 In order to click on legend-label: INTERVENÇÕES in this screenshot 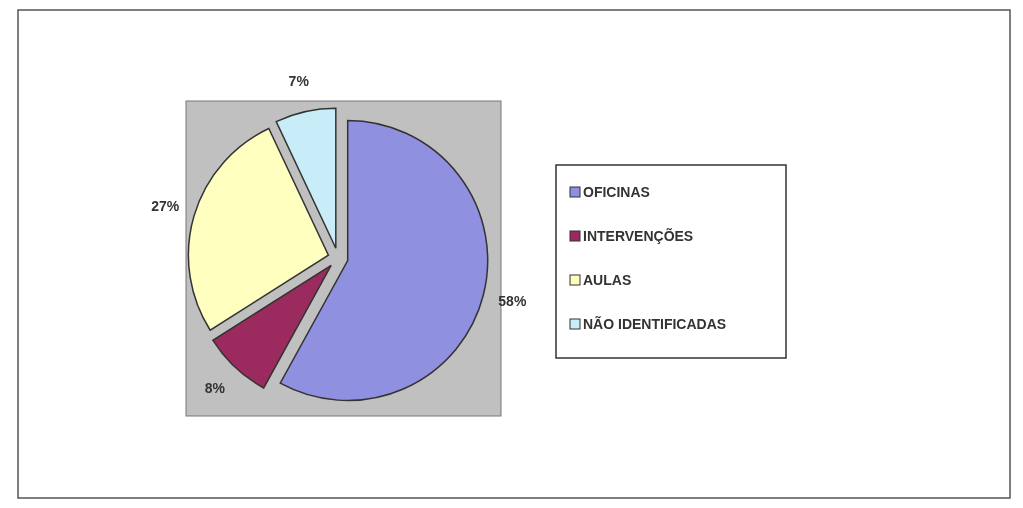, I will do `click(638, 235)`.